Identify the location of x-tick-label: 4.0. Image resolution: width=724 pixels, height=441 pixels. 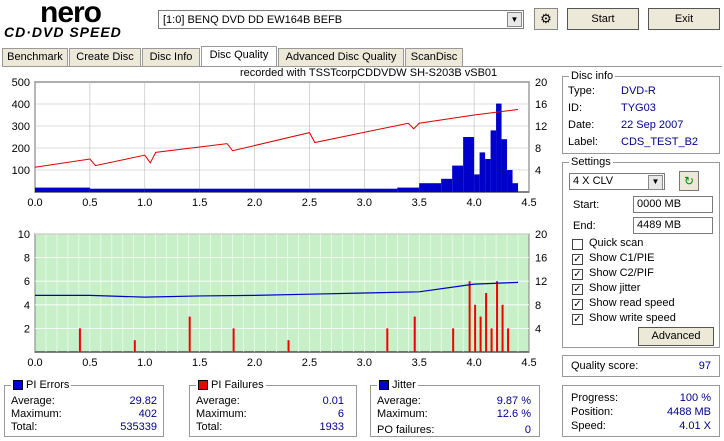
(473, 203).